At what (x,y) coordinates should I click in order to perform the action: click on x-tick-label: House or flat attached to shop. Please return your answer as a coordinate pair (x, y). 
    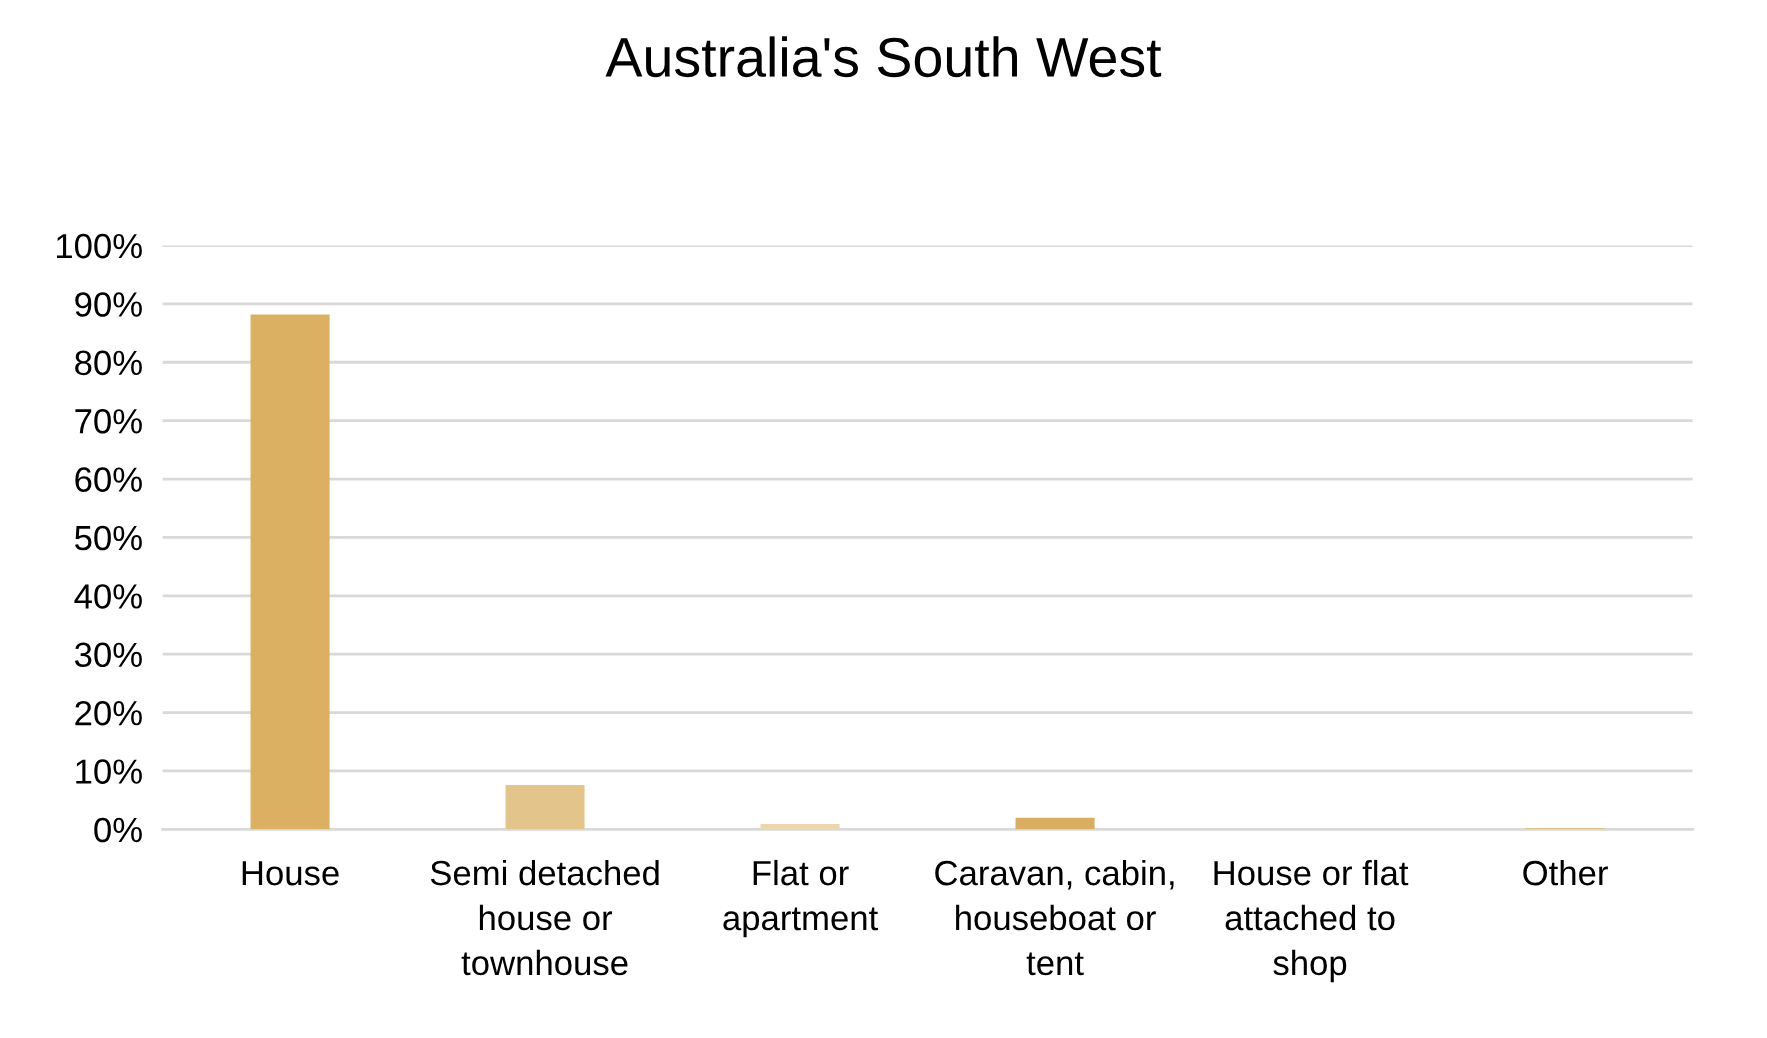
    Looking at the image, I should click on (1311, 921).